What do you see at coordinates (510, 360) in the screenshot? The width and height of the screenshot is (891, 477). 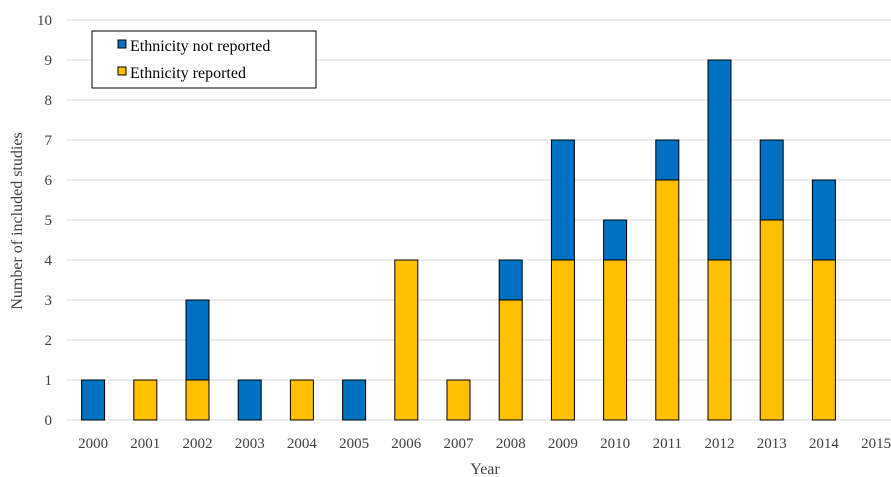 I see `bar-reported-2008` at bounding box center [510, 360].